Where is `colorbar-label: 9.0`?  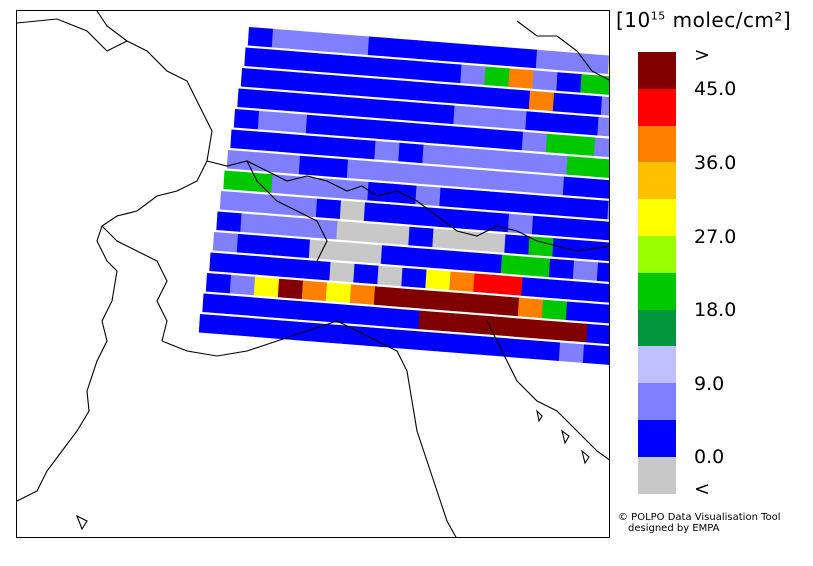
colorbar-label: 9.0 is located at coordinates (709, 384).